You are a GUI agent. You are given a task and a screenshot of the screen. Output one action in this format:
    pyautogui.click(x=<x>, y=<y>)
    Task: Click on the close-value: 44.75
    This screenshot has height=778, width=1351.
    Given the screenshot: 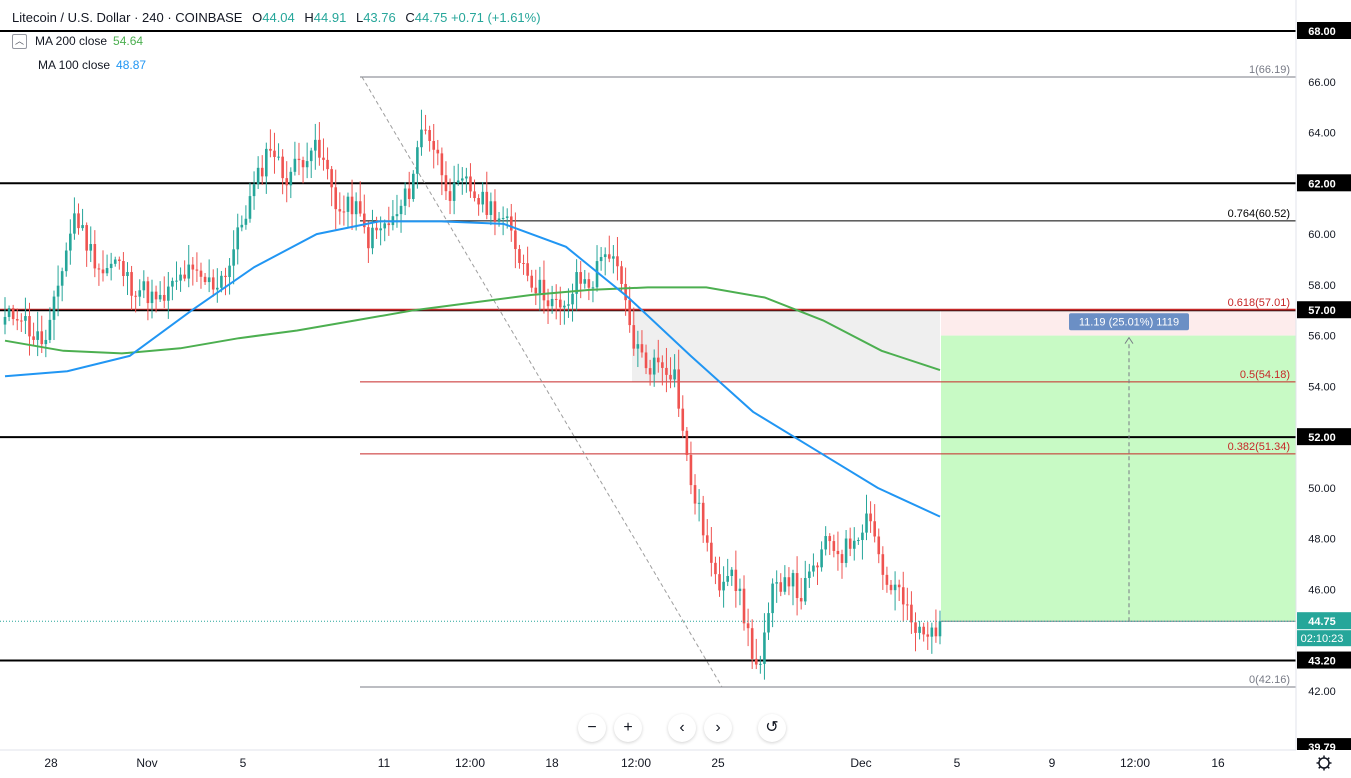 What is the action you would take?
    pyautogui.click(x=431, y=17)
    